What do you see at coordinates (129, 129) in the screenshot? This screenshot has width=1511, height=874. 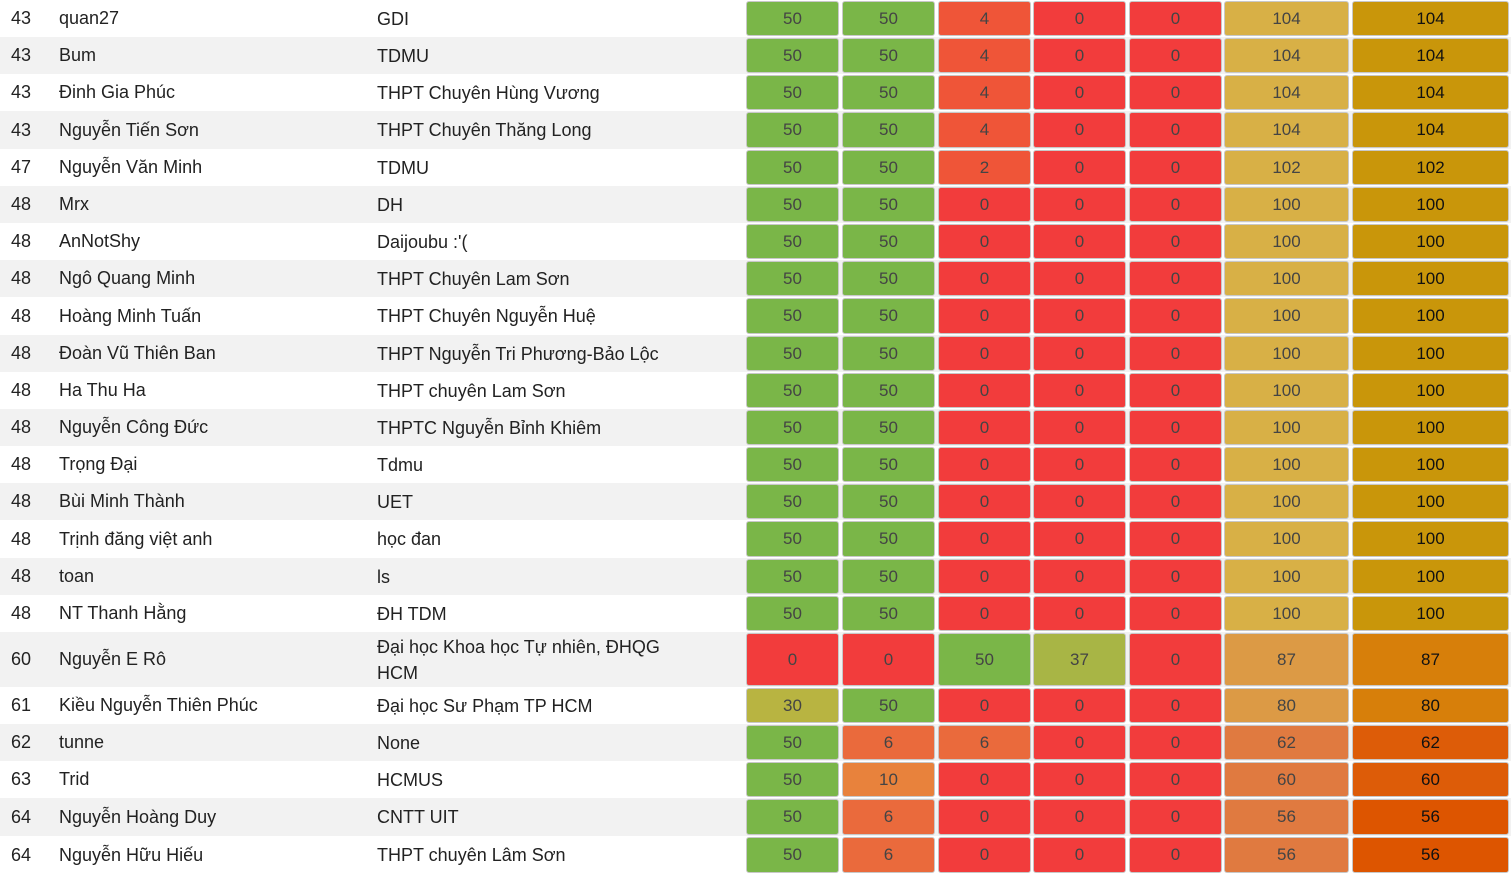 I see `contestant-name: Nguyễn Tiến Sơn` at bounding box center [129, 129].